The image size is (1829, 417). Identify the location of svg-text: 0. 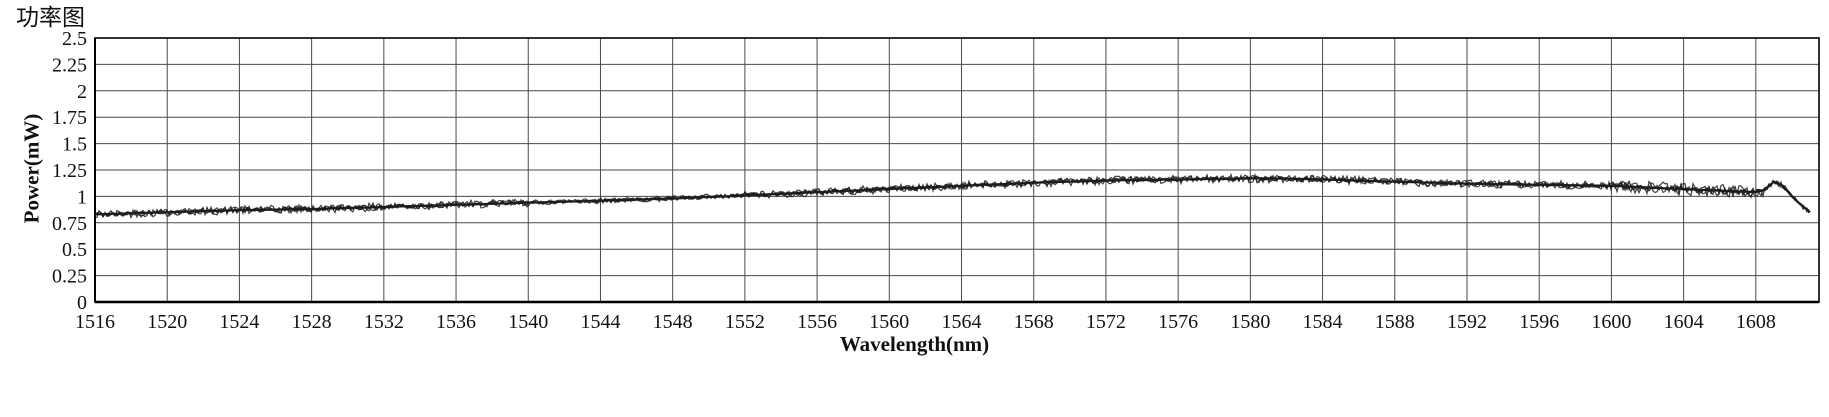
(82, 303).